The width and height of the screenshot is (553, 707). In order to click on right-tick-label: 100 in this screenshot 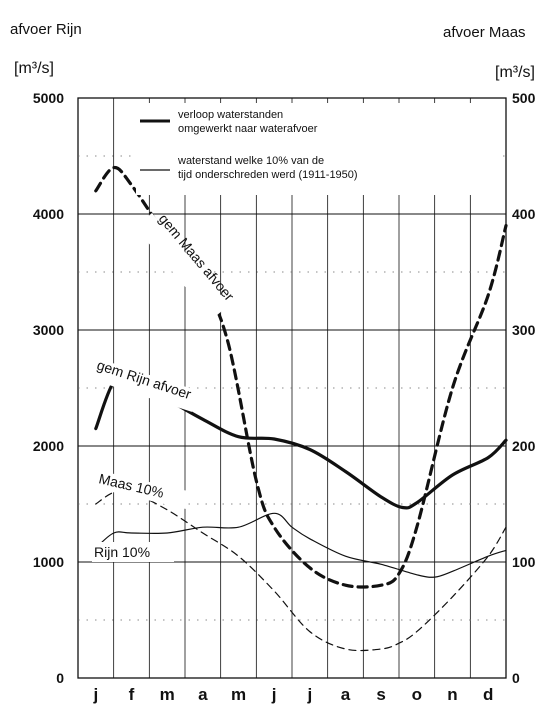, I will do `click(524, 562)`.